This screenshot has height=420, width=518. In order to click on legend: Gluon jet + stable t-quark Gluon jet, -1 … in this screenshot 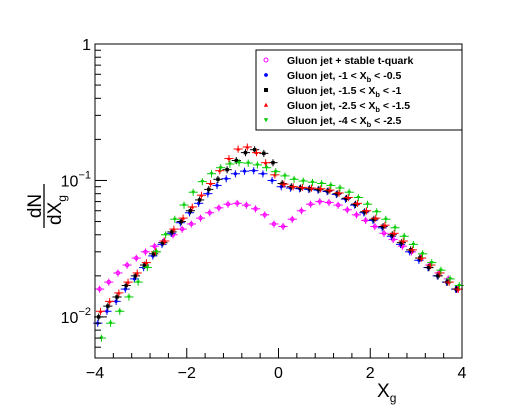, I will do `click(359, 90)`.